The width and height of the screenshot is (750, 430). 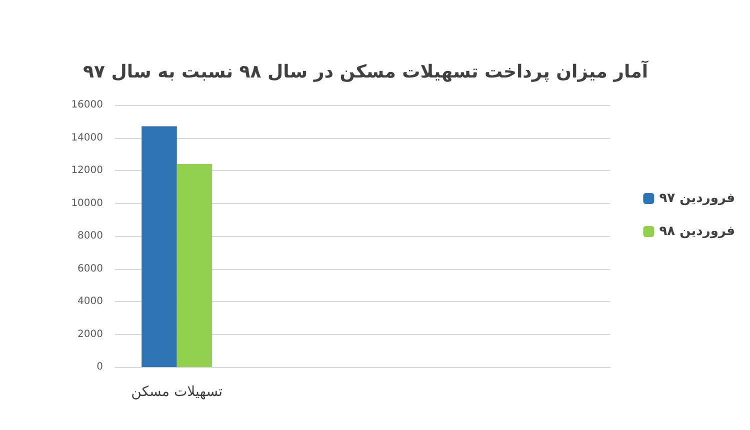 What do you see at coordinates (99, 367) in the screenshot?
I see `y-tick-label: 0` at bounding box center [99, 367].